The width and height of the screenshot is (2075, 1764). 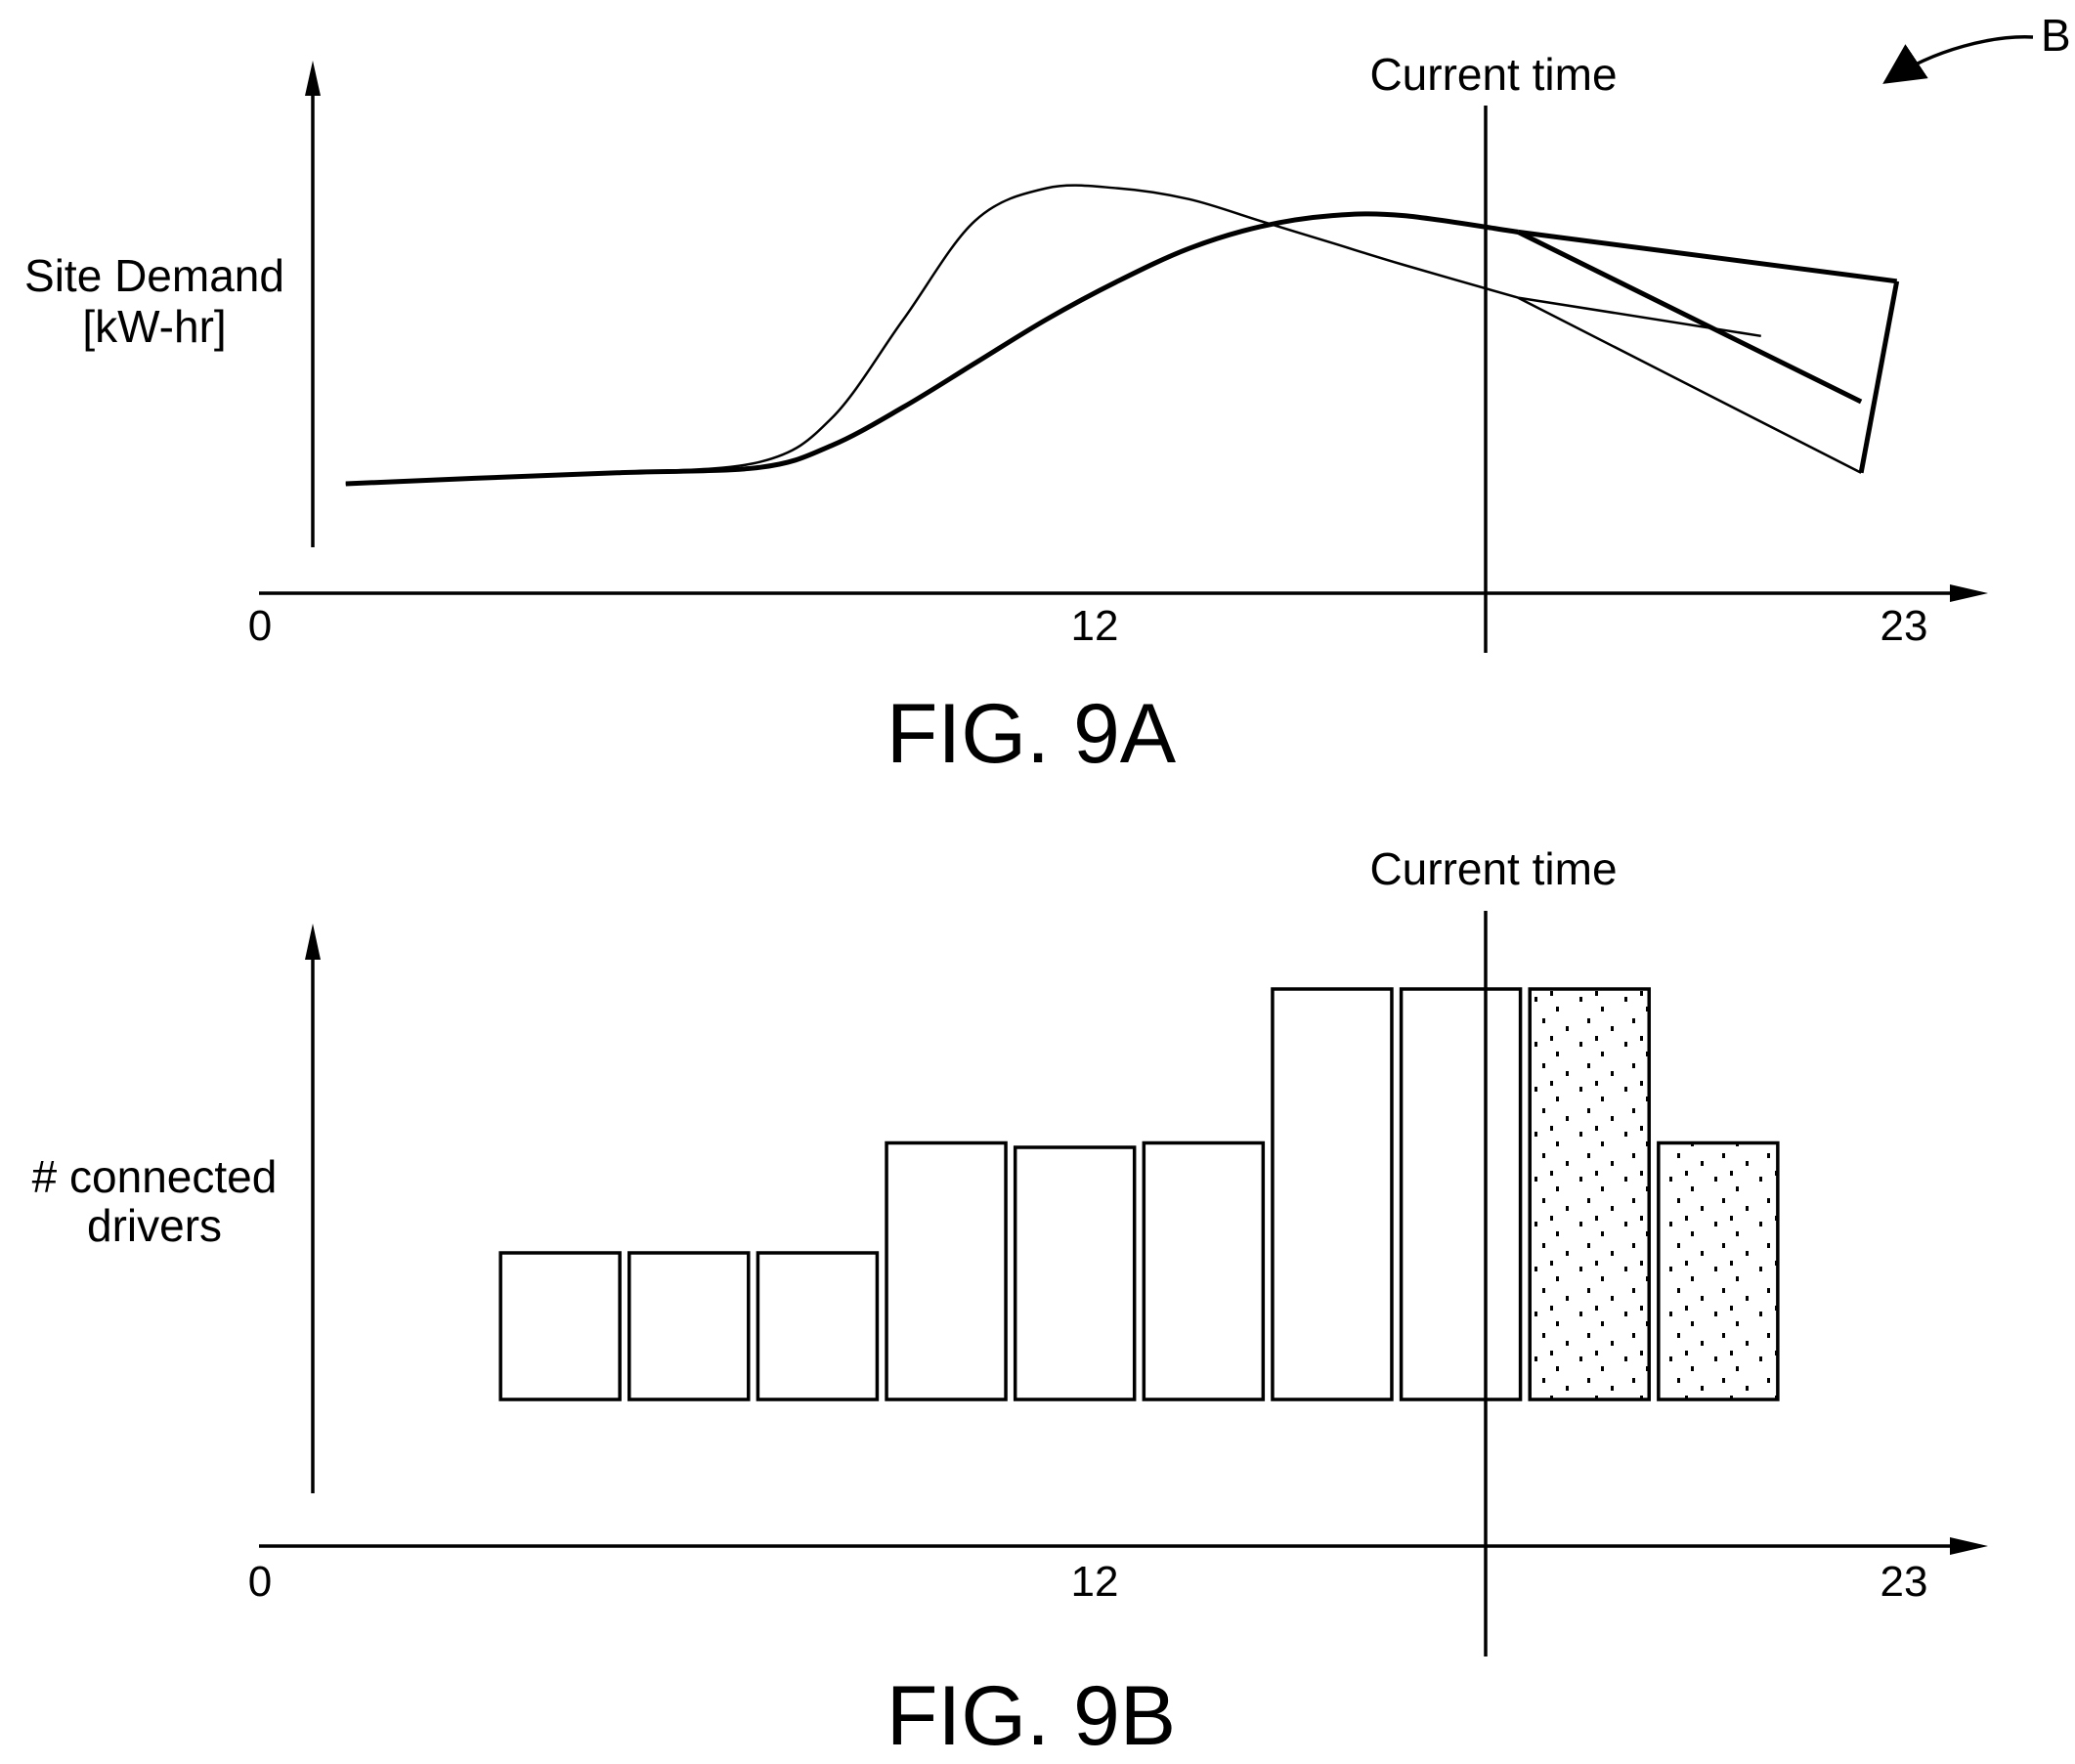 What do you see at coordinates (154, 1225) in the screenshot?
I see `y-axis-label-line-2: drivers` at bounding box center [154, 1225].